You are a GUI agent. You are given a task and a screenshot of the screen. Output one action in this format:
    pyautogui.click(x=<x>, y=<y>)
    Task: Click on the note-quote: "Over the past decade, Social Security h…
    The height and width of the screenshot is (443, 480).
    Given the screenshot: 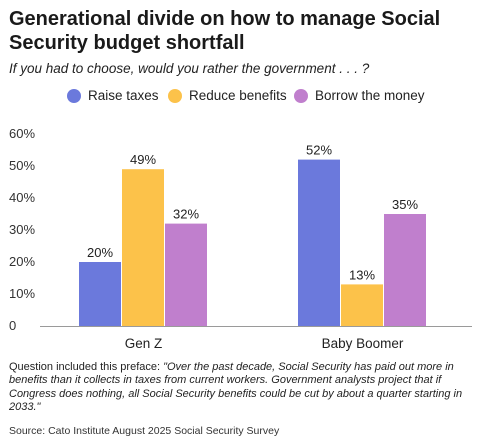 What is the action you would take?
    pyautogui.click(x=236, y=387)
    